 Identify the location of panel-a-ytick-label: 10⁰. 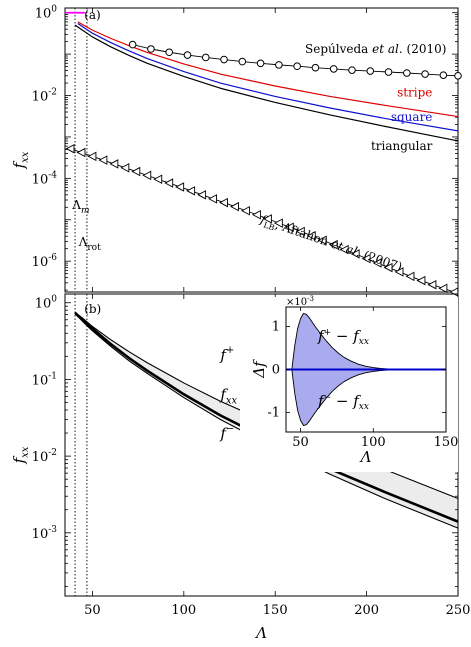
(46, 13).